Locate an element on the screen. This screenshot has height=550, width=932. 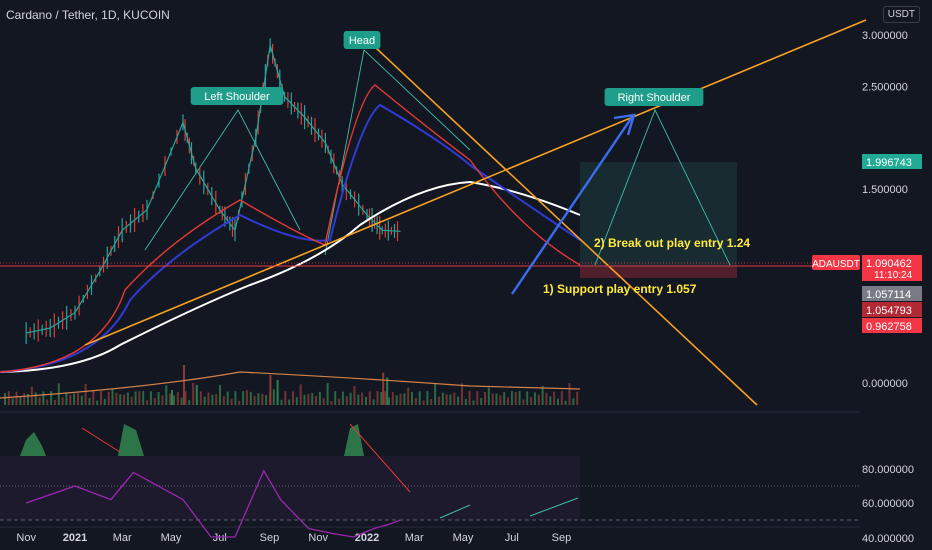
price-tag-value: 1.090462 is located at coordinates (889, 264).